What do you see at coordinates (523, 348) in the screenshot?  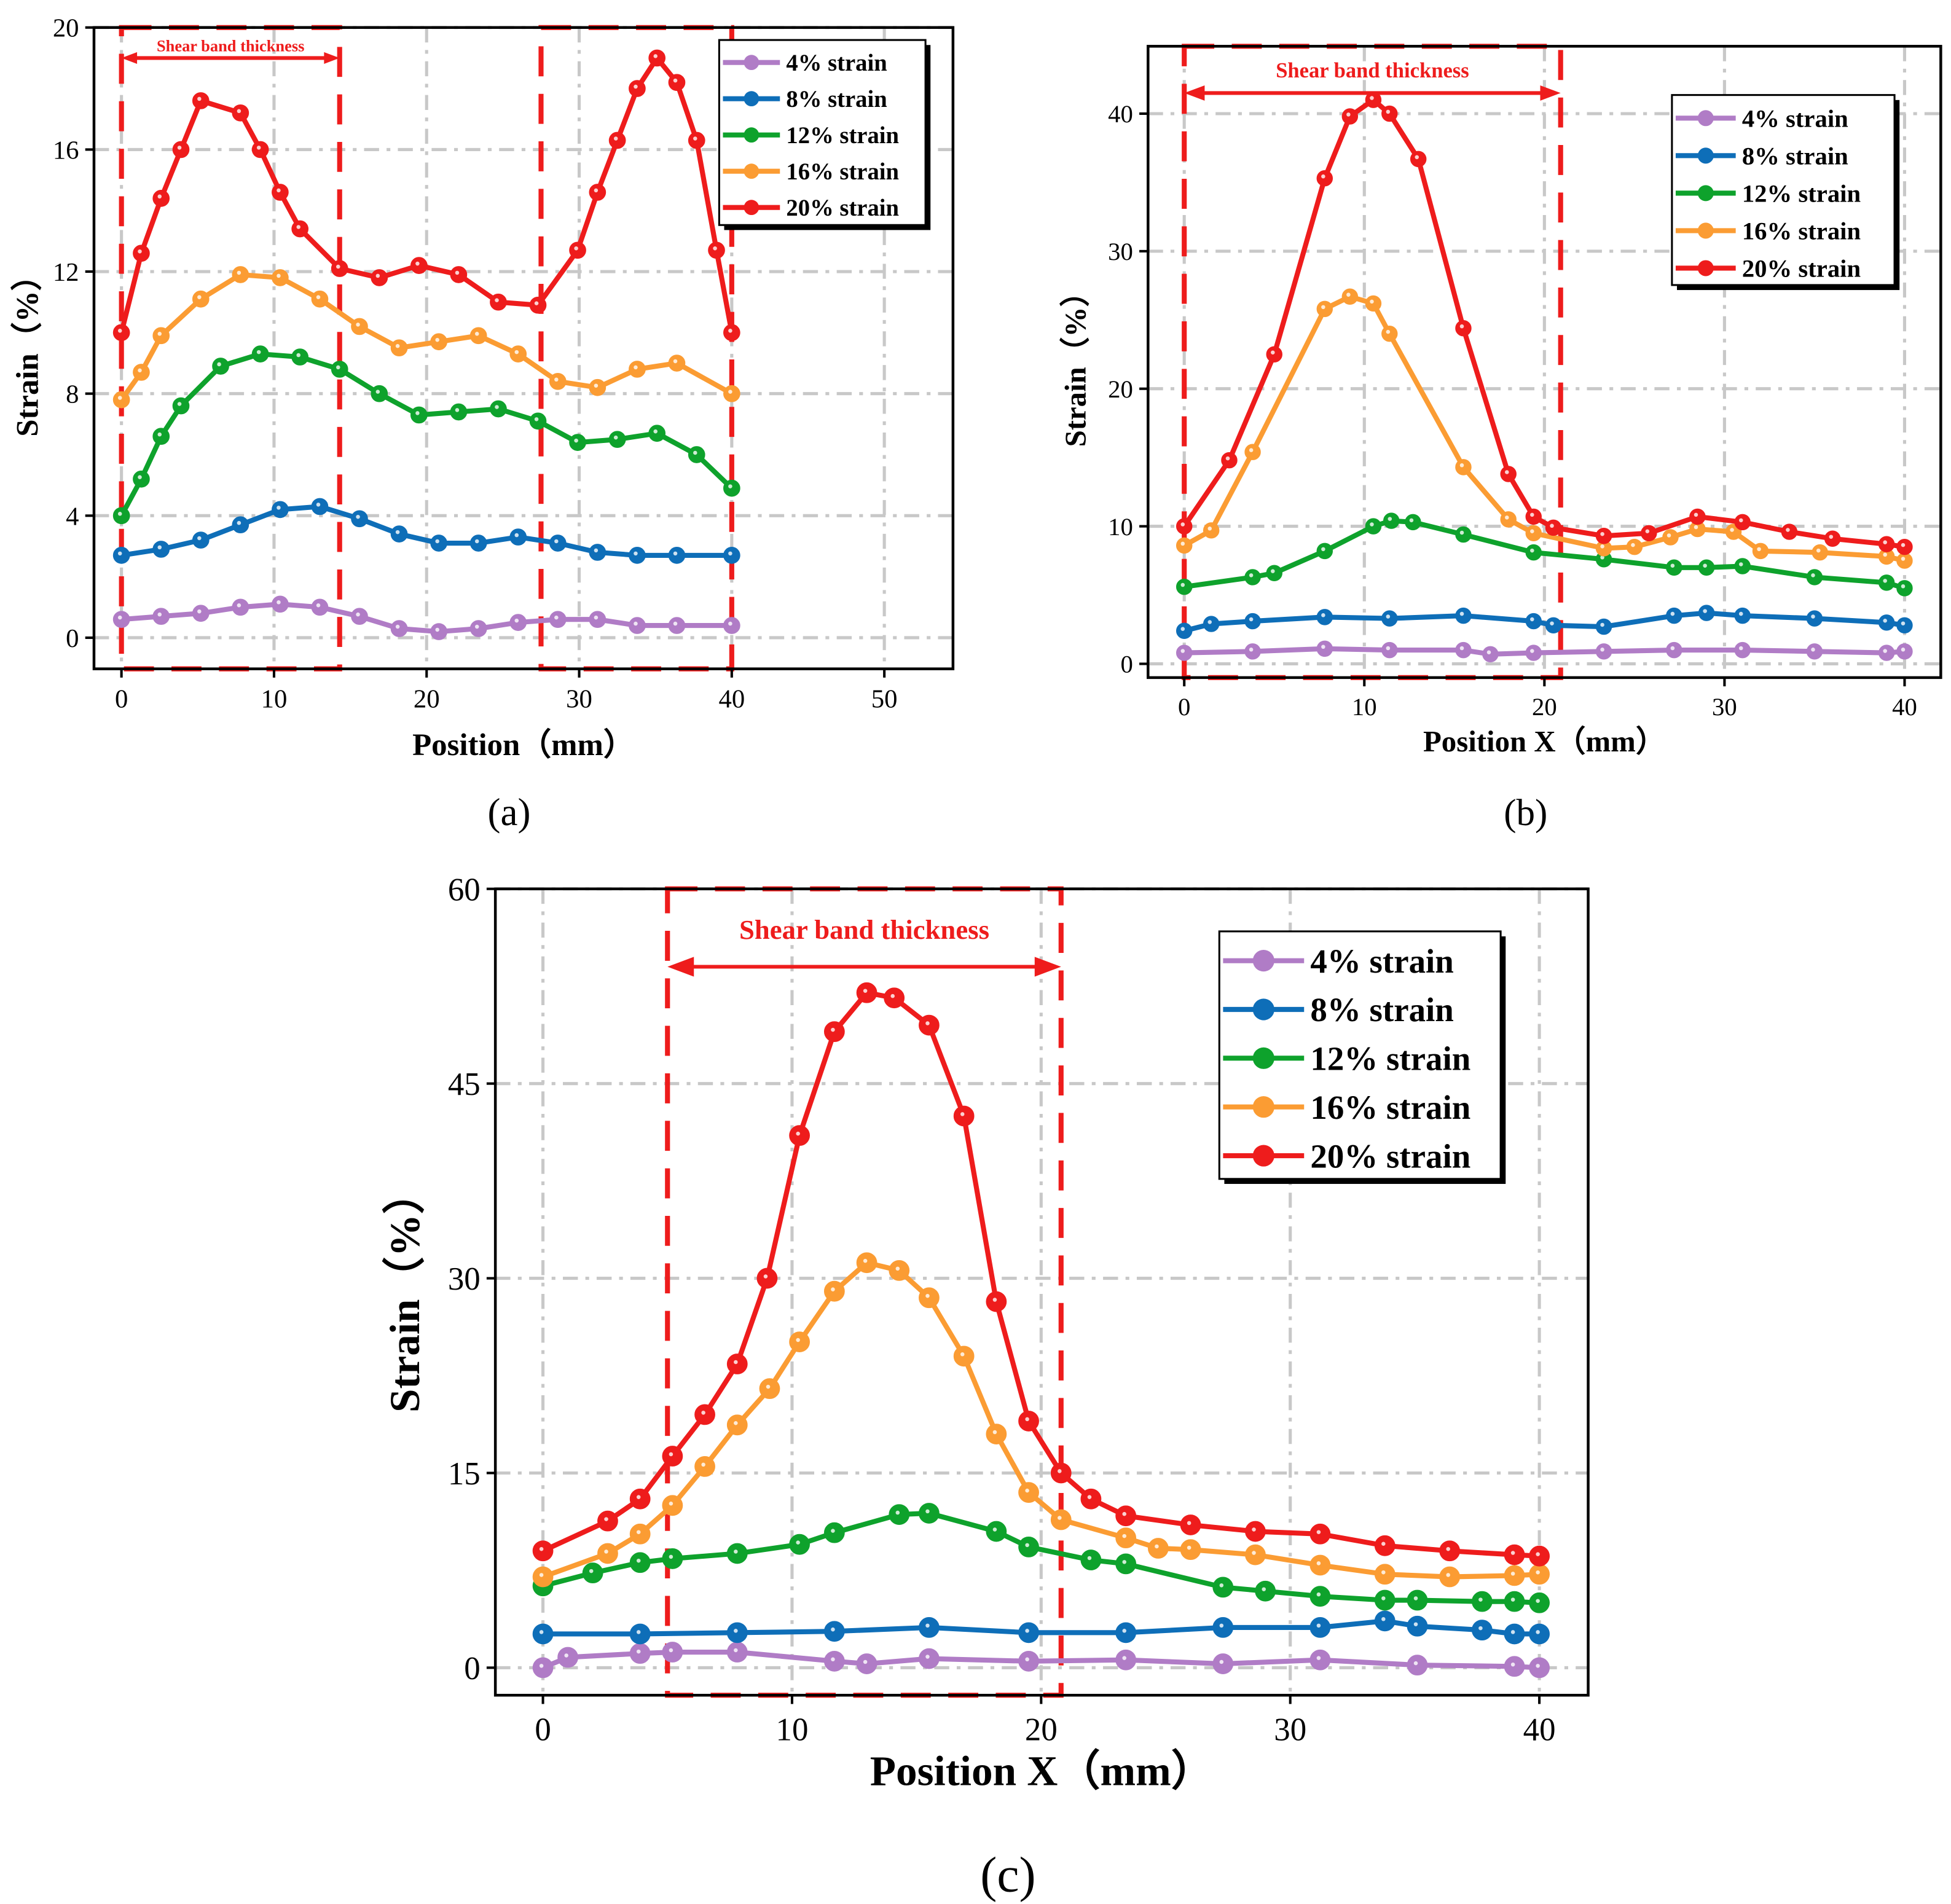 I see `plot-frame` at bounding box center [523, 348].